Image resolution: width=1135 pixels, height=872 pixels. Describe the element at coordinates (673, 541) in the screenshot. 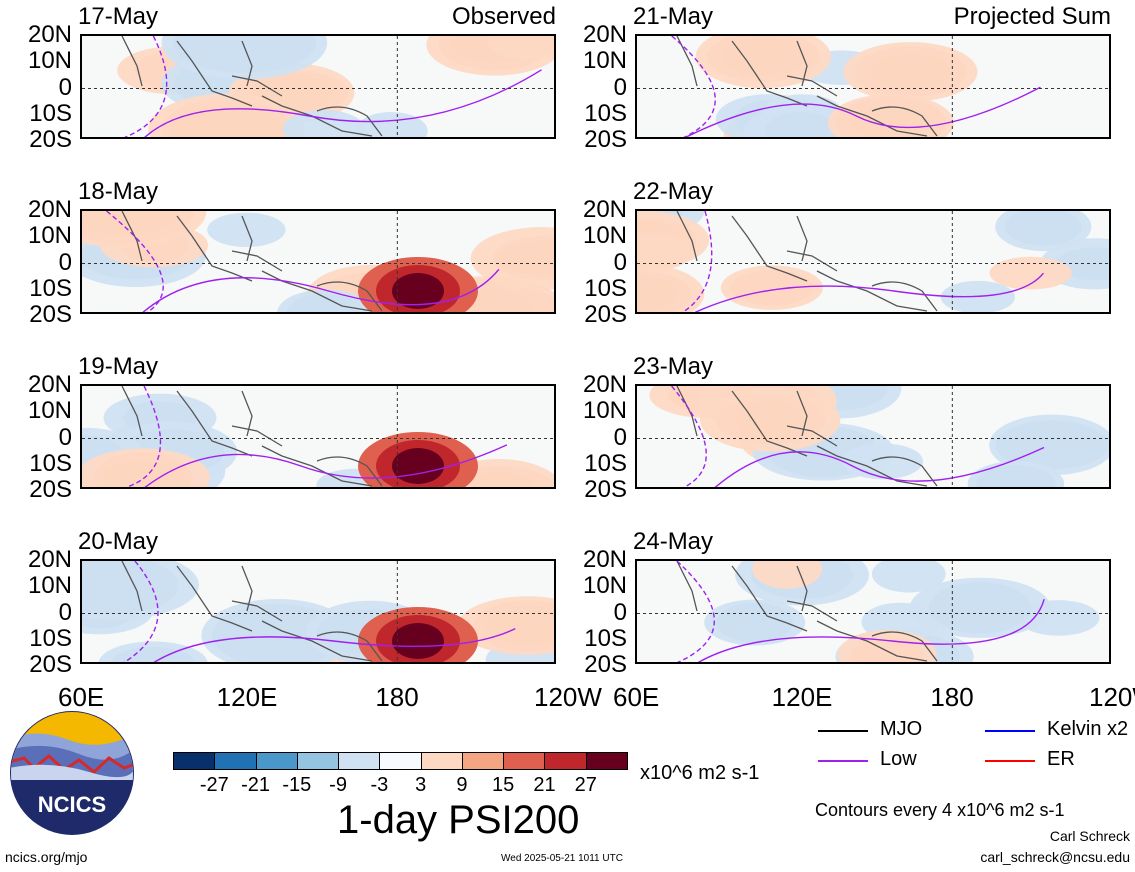

I see `panel-date-7: 24-May` at that location.